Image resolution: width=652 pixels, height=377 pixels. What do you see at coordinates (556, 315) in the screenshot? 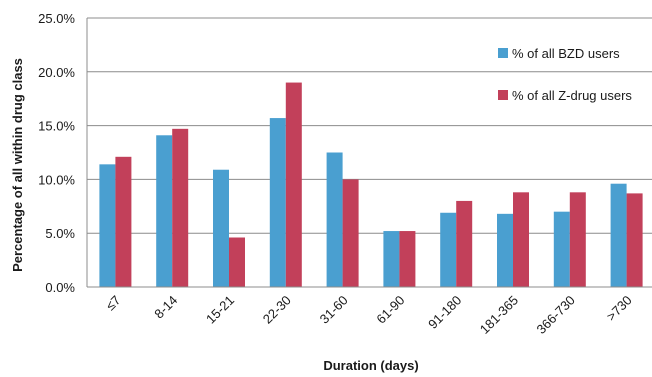
I see `x-tick-label: 366-730` at bounding box center [556, 315].